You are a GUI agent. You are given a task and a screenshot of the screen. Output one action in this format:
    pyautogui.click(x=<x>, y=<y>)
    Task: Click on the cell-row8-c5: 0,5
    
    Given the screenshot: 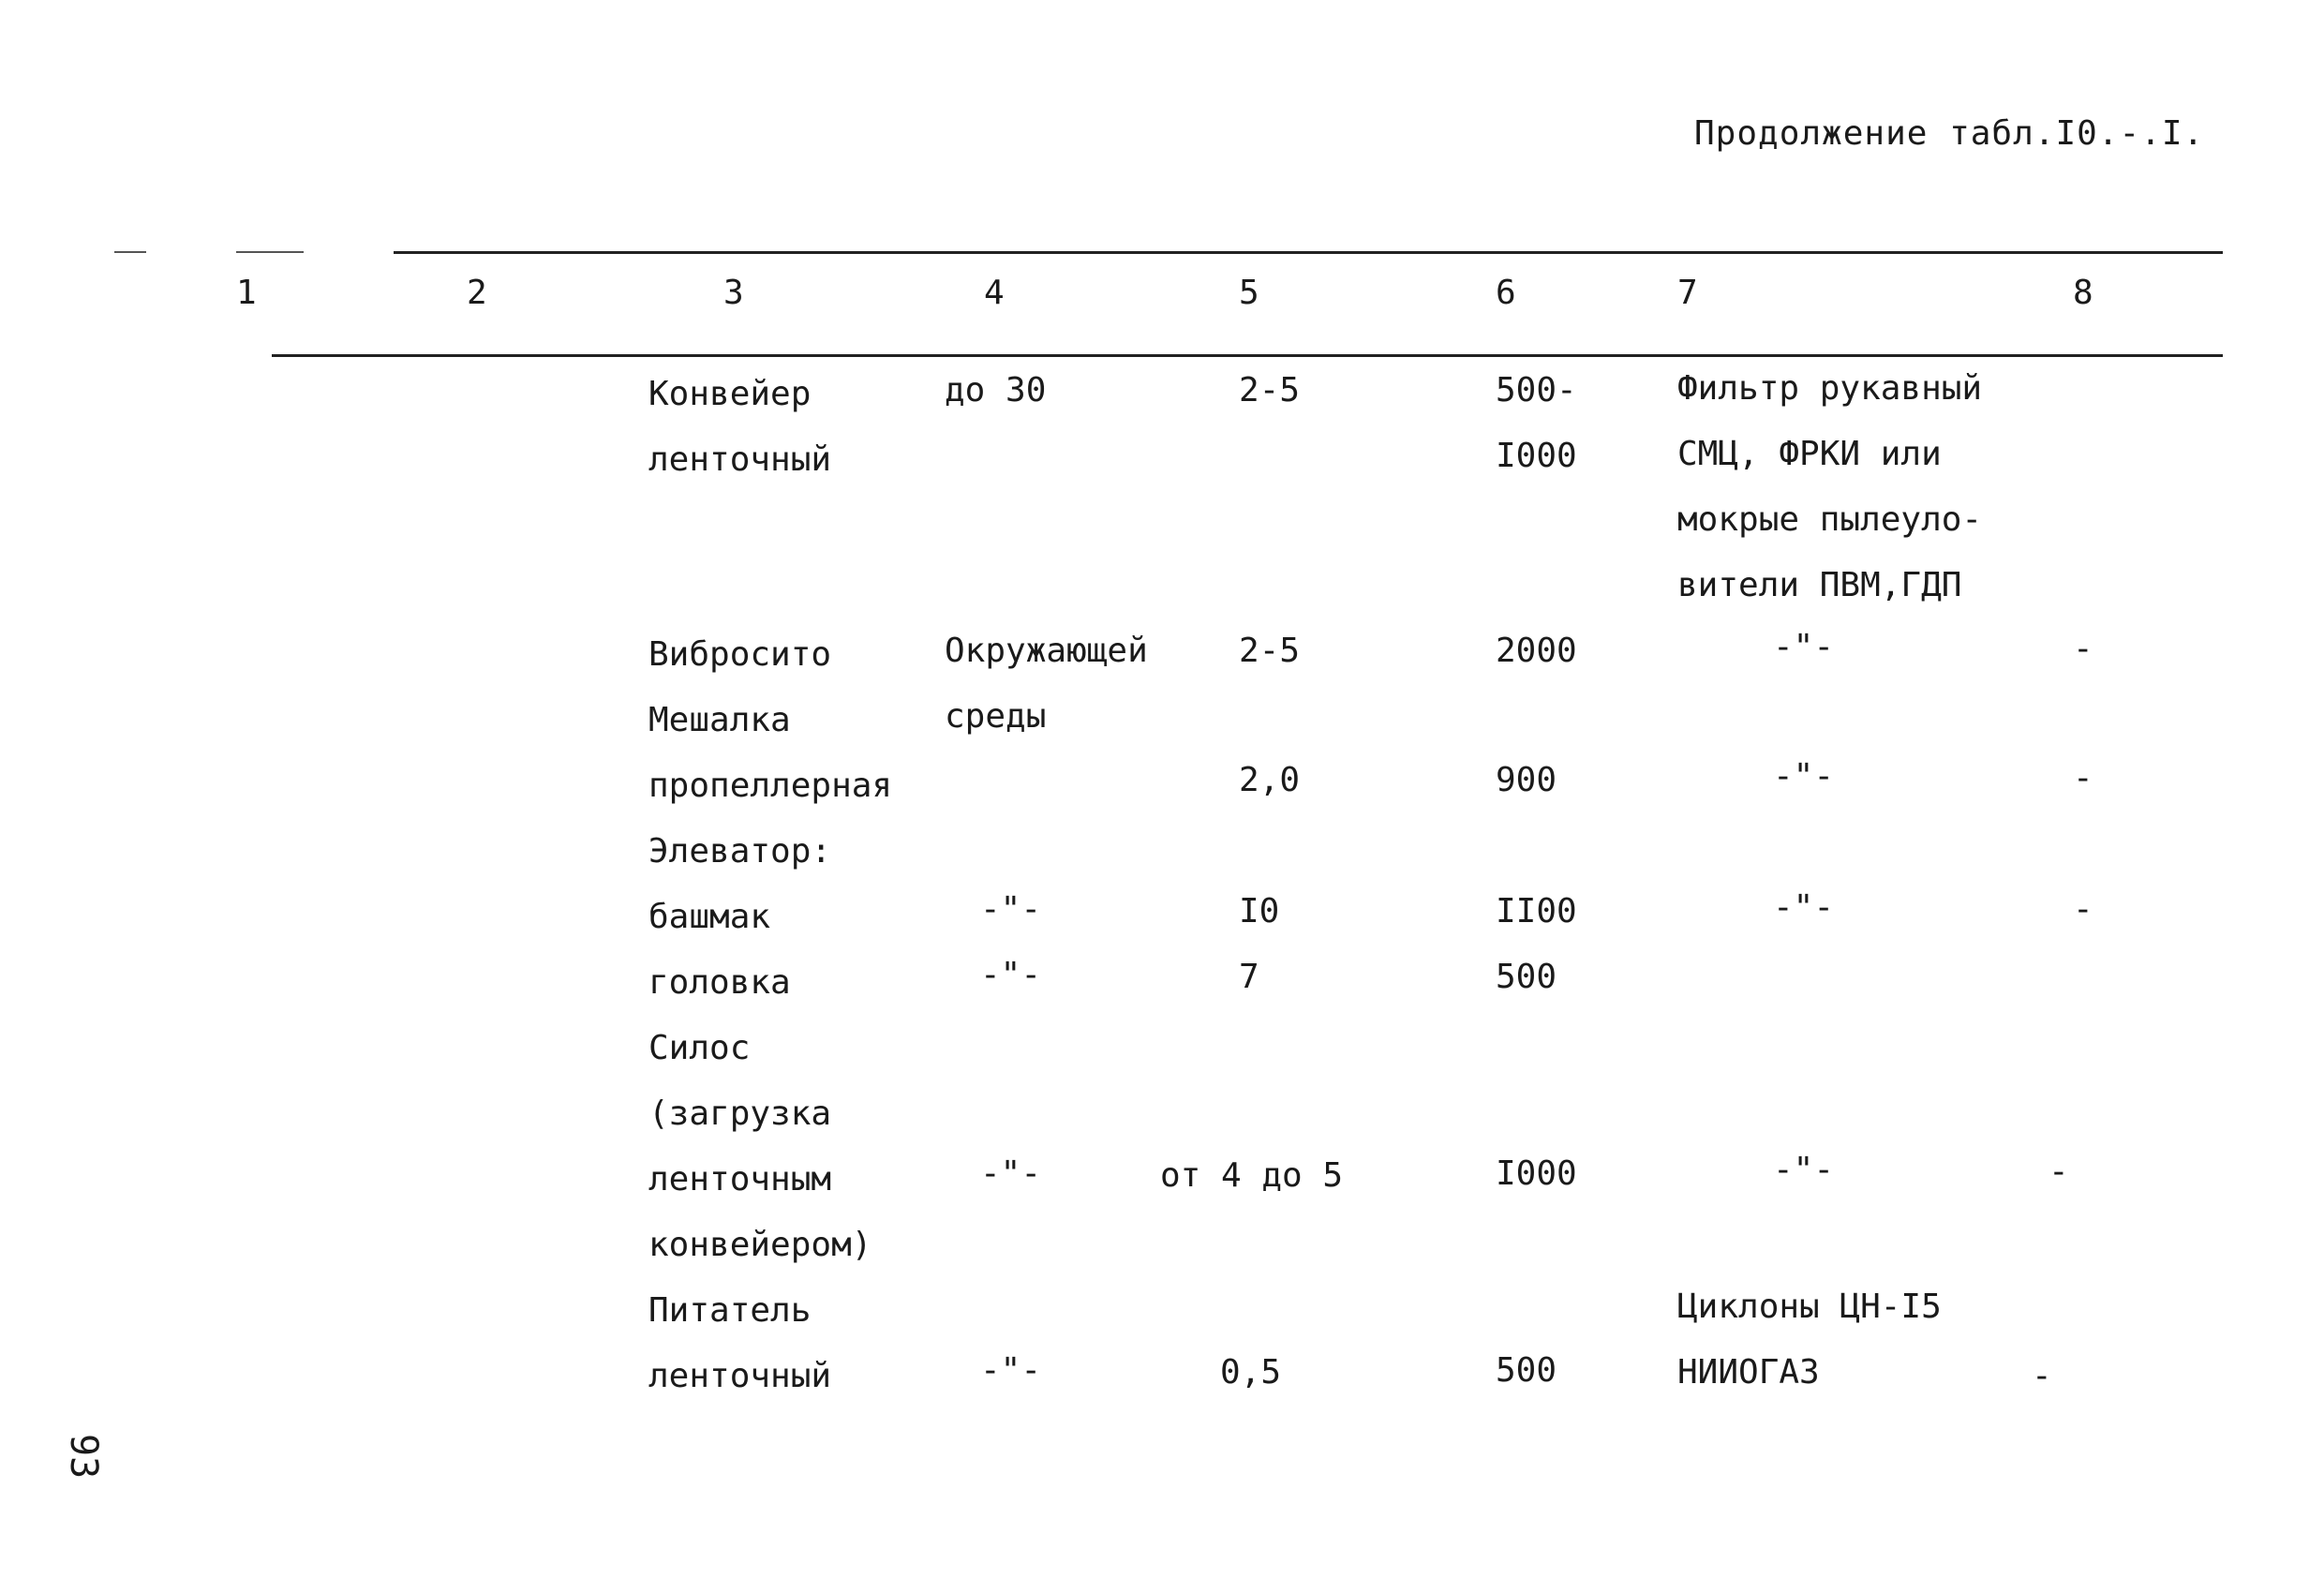 What is the action you would take?
    pyautogui.click(x=1251, y=1372)
    